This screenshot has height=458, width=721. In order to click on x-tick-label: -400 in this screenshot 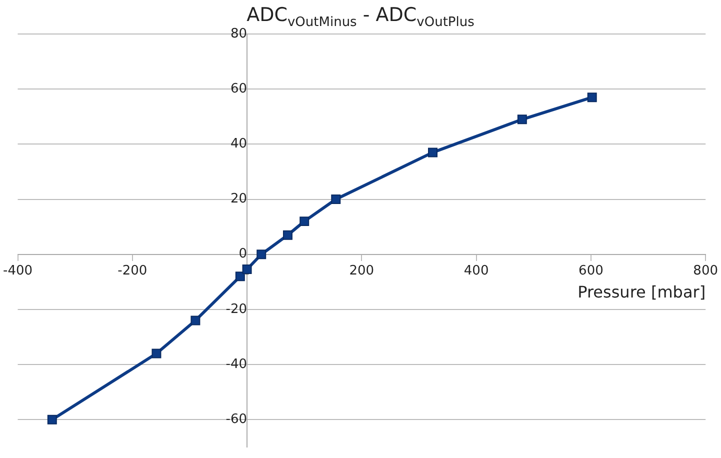, I will do `click(17, 271)`.